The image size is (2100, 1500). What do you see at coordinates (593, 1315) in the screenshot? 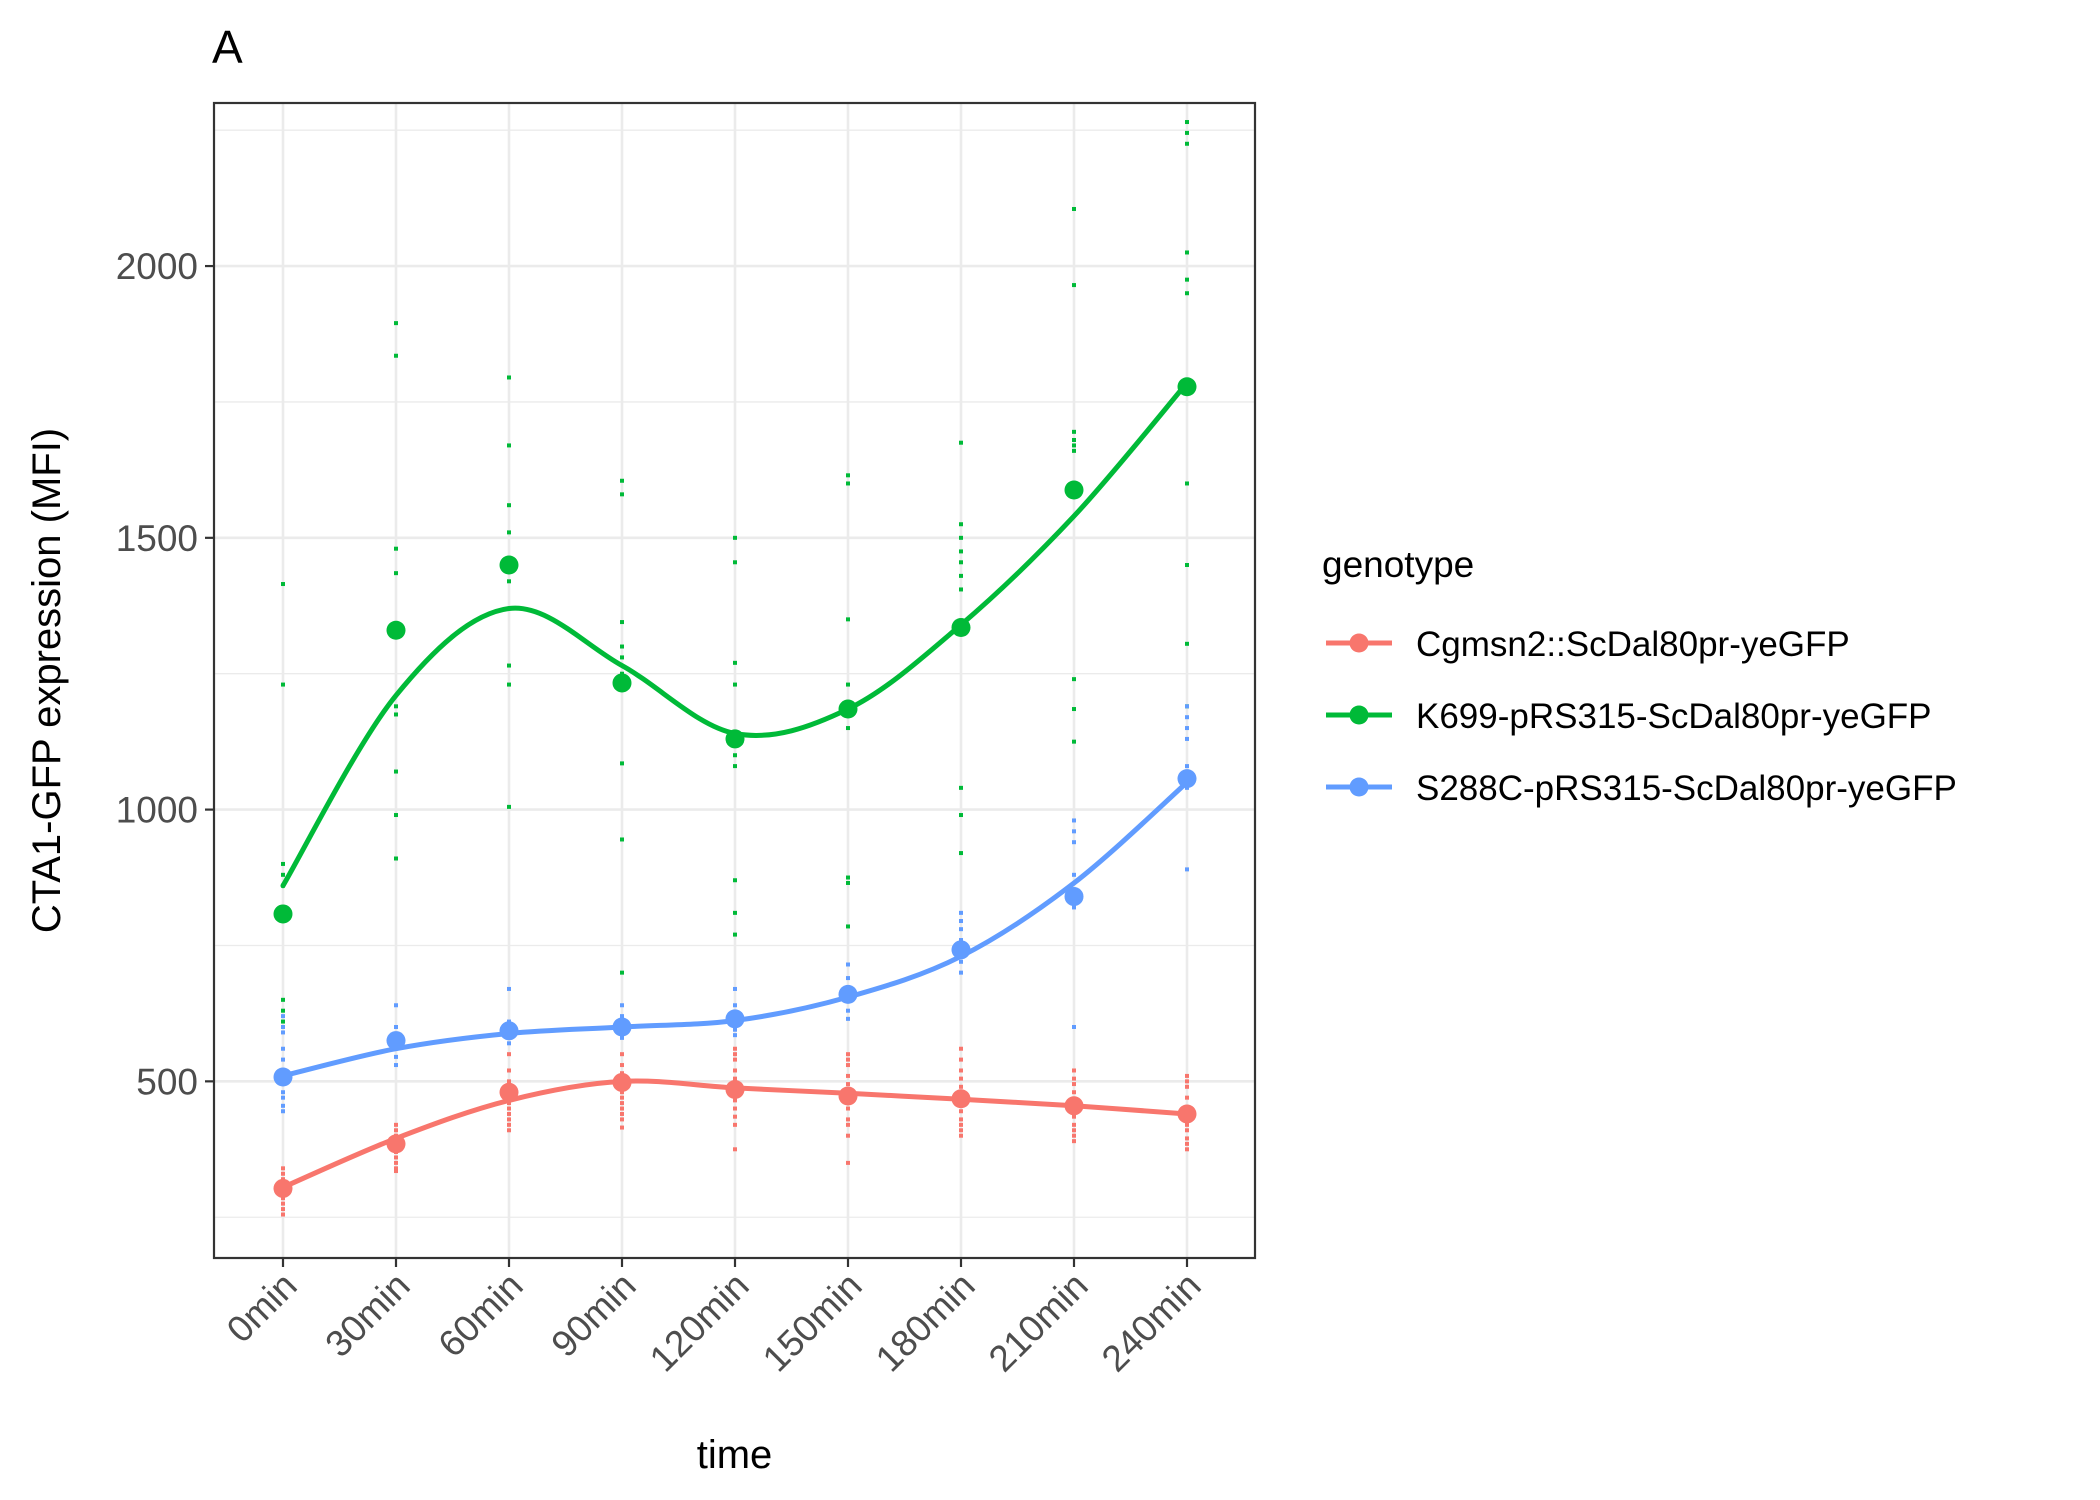
I see `x-tick-label: 90min` at bounding box center [593, 1315].